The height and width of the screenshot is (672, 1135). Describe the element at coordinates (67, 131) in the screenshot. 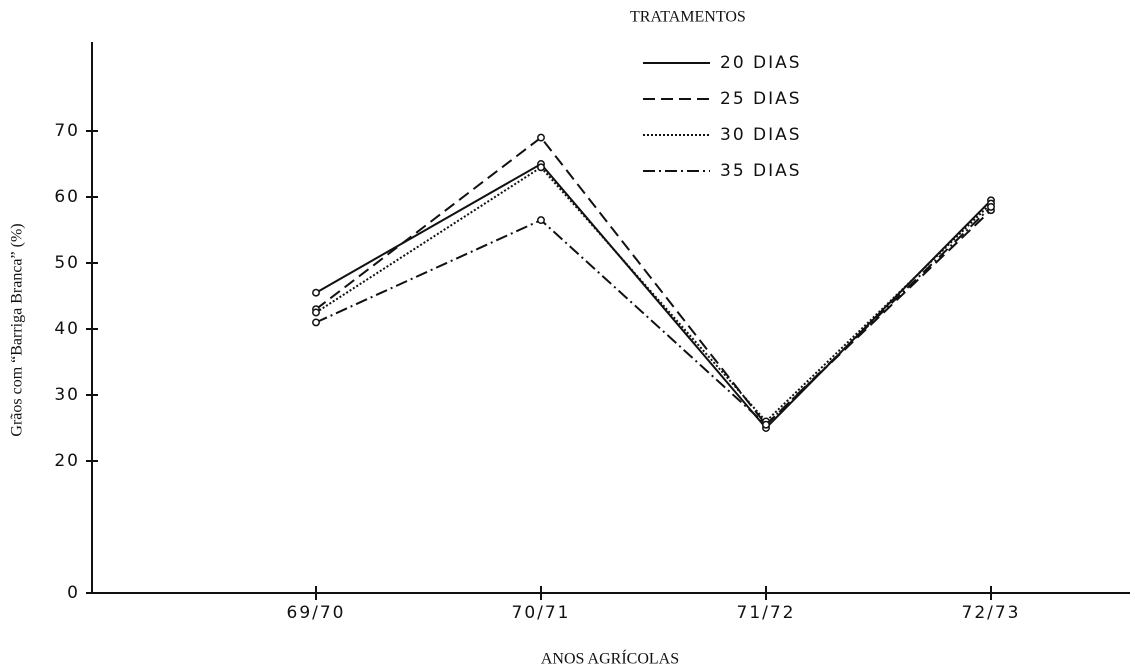

I see `y-tick-label: 70` at that location.